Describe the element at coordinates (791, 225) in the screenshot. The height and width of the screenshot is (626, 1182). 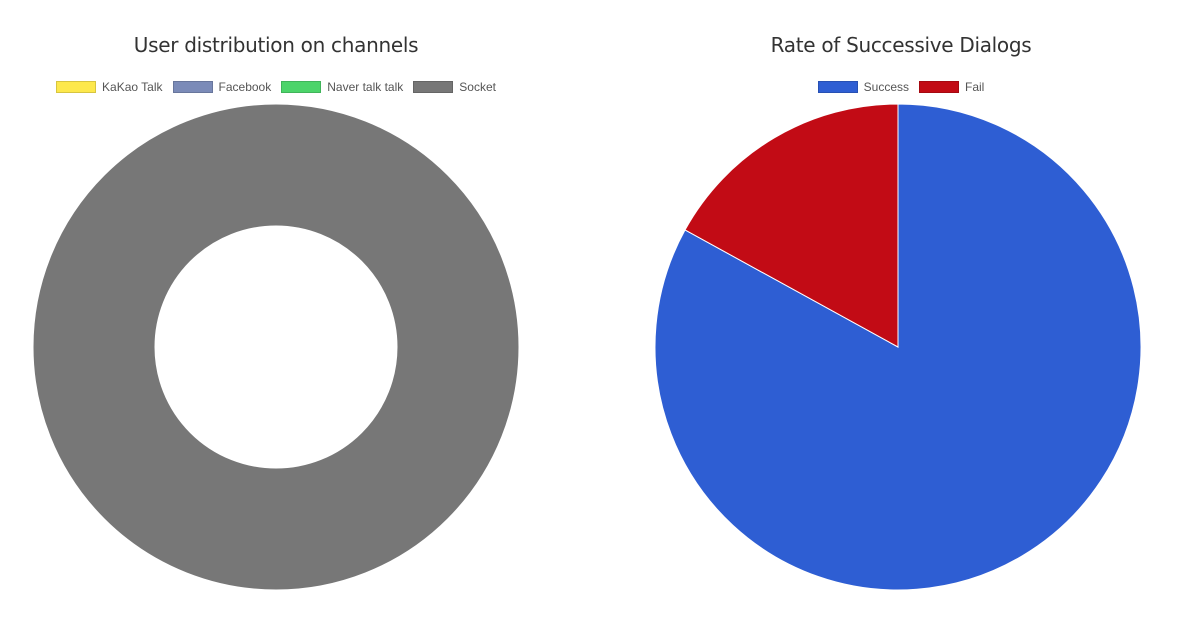
I see `slice-fail` at that location.